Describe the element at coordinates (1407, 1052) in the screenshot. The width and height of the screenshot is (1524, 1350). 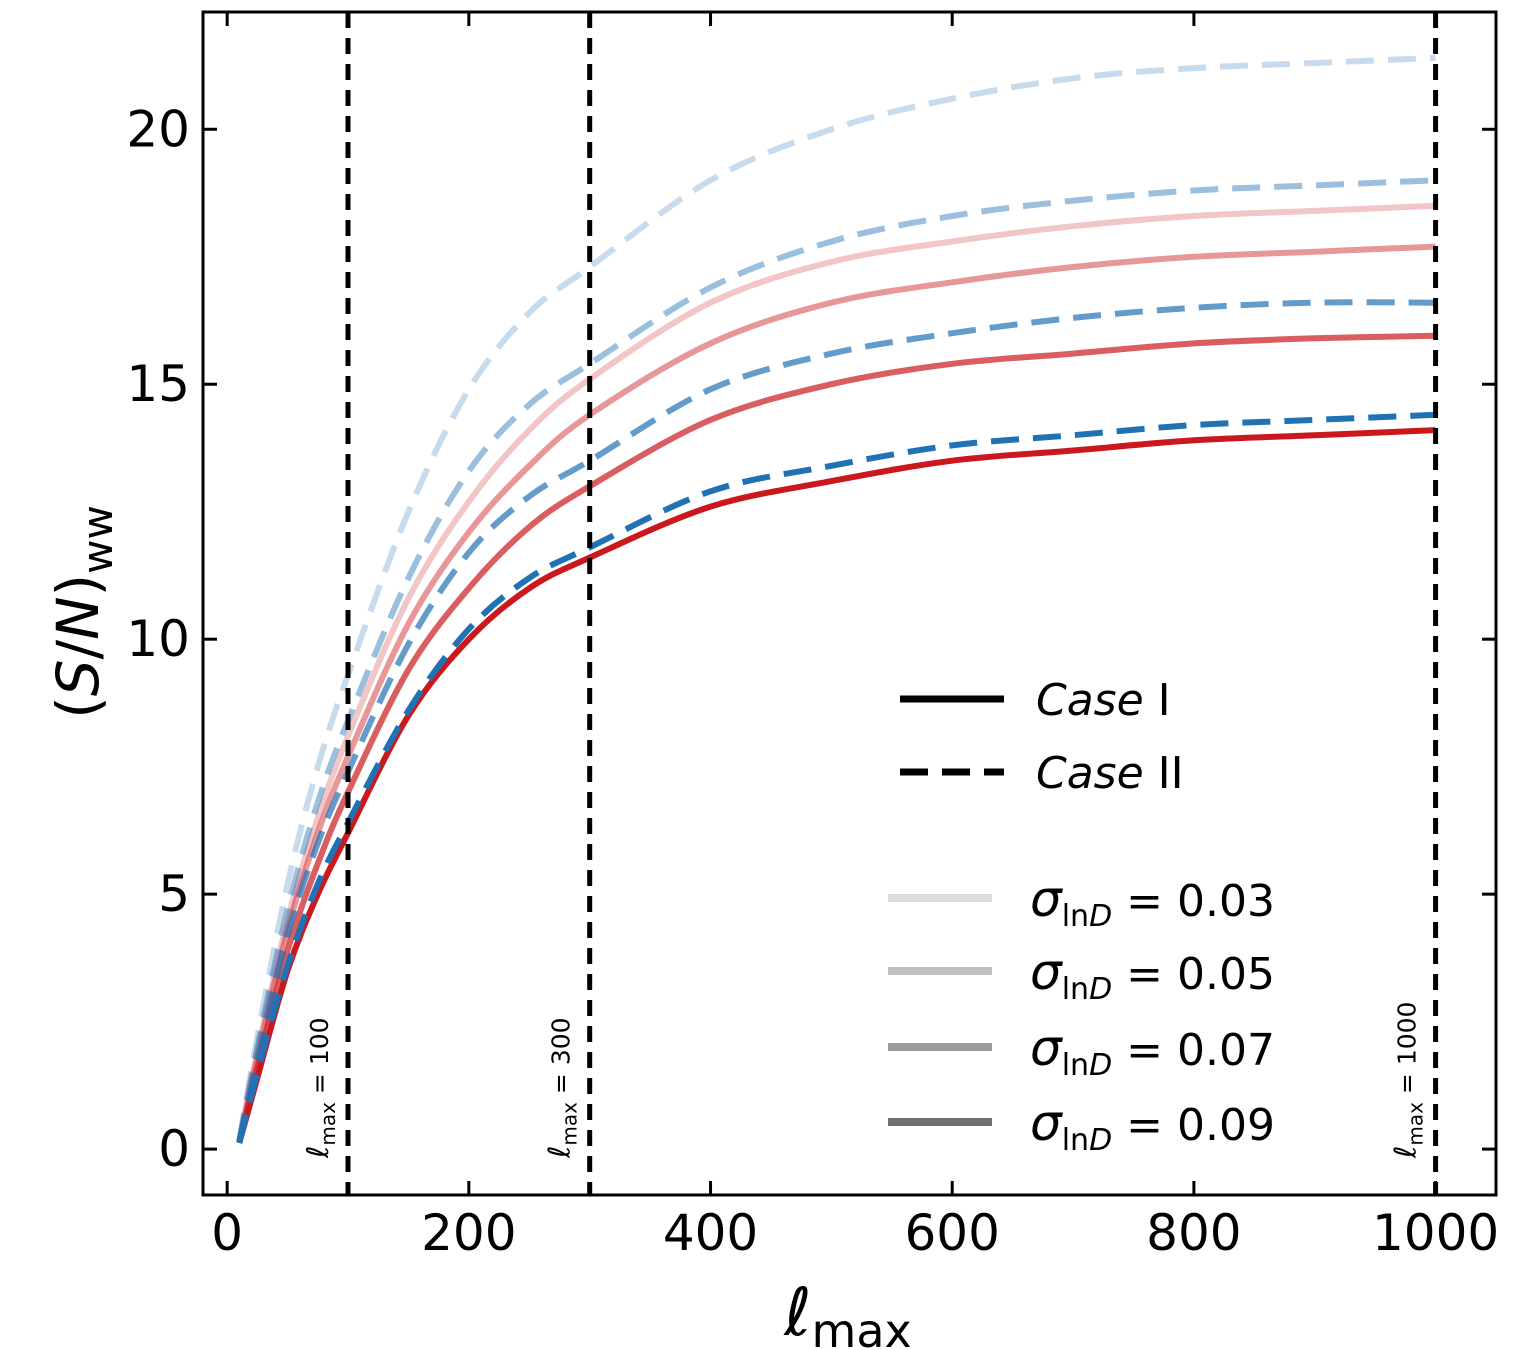
I see `vline-label-rest: = 1000` at that location.